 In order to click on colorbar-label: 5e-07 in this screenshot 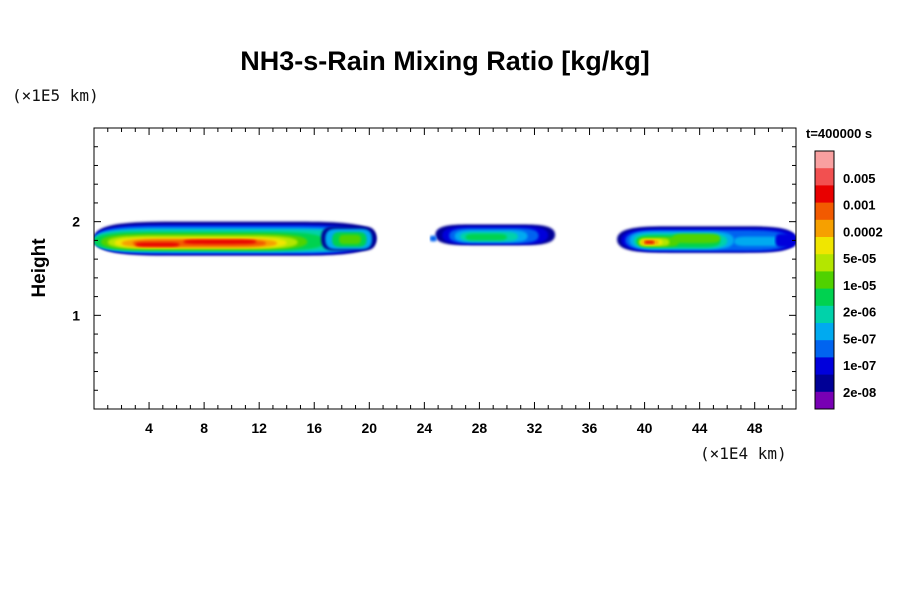, I will do `click(859, 338)`.